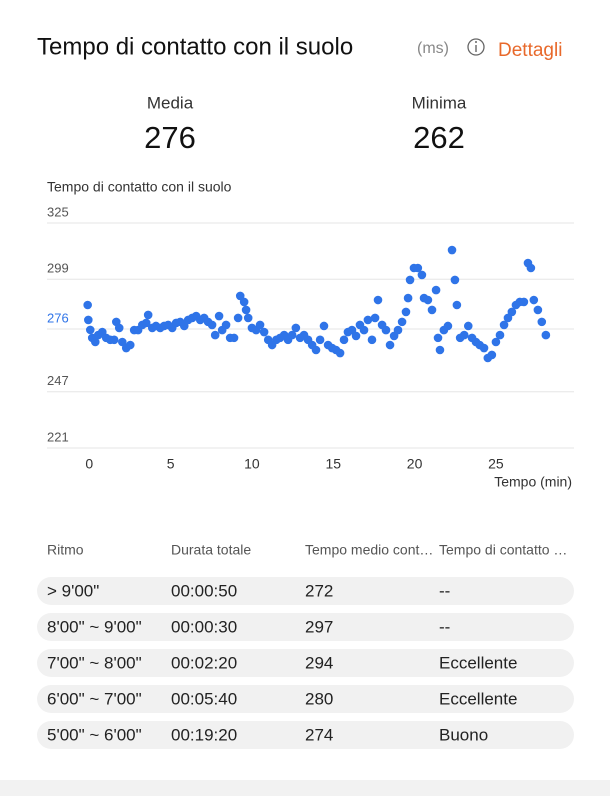 This screenshot has height=796, width=610. I want to click on chart-title: Tempo di contatto con il suolo, so click(139, 187).